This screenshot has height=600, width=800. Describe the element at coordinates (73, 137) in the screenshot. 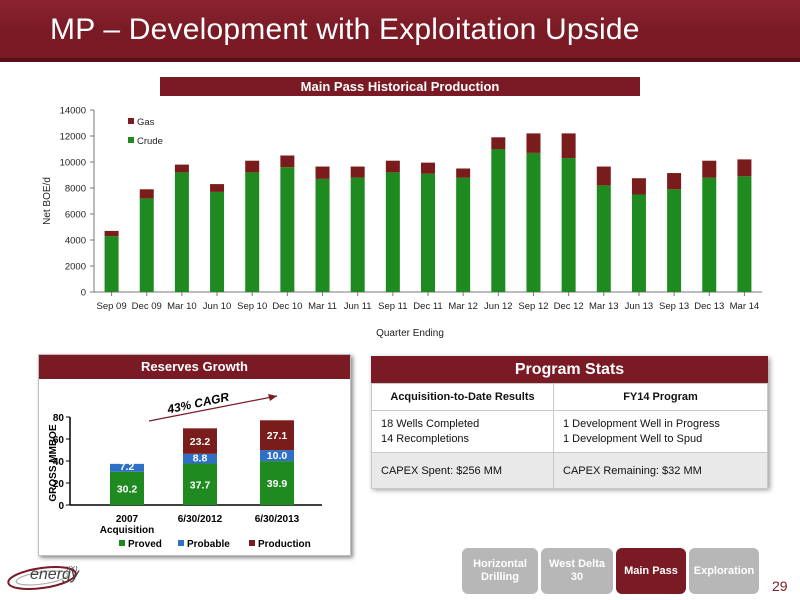

I see `y-tick-label: 12000` at that location.